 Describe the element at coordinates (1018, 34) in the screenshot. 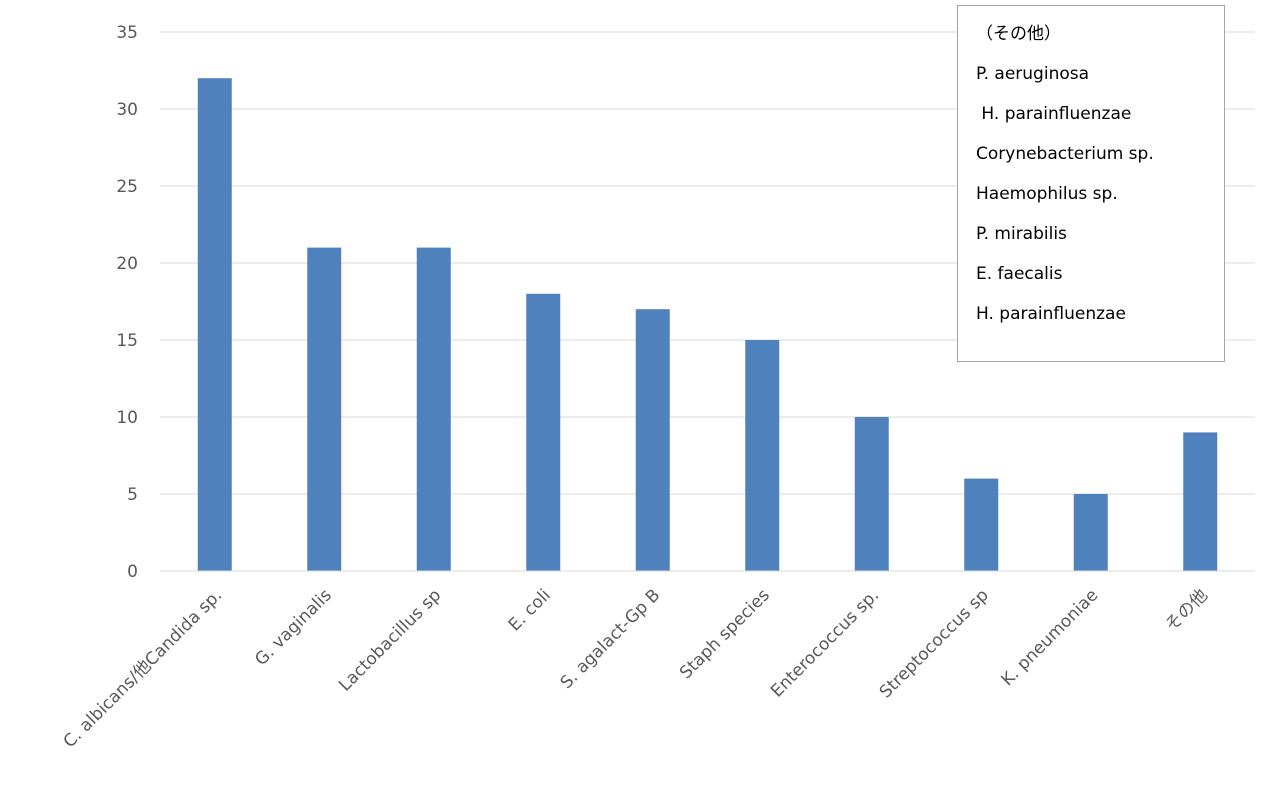

I see `note-box-title: （その他）` at that location.